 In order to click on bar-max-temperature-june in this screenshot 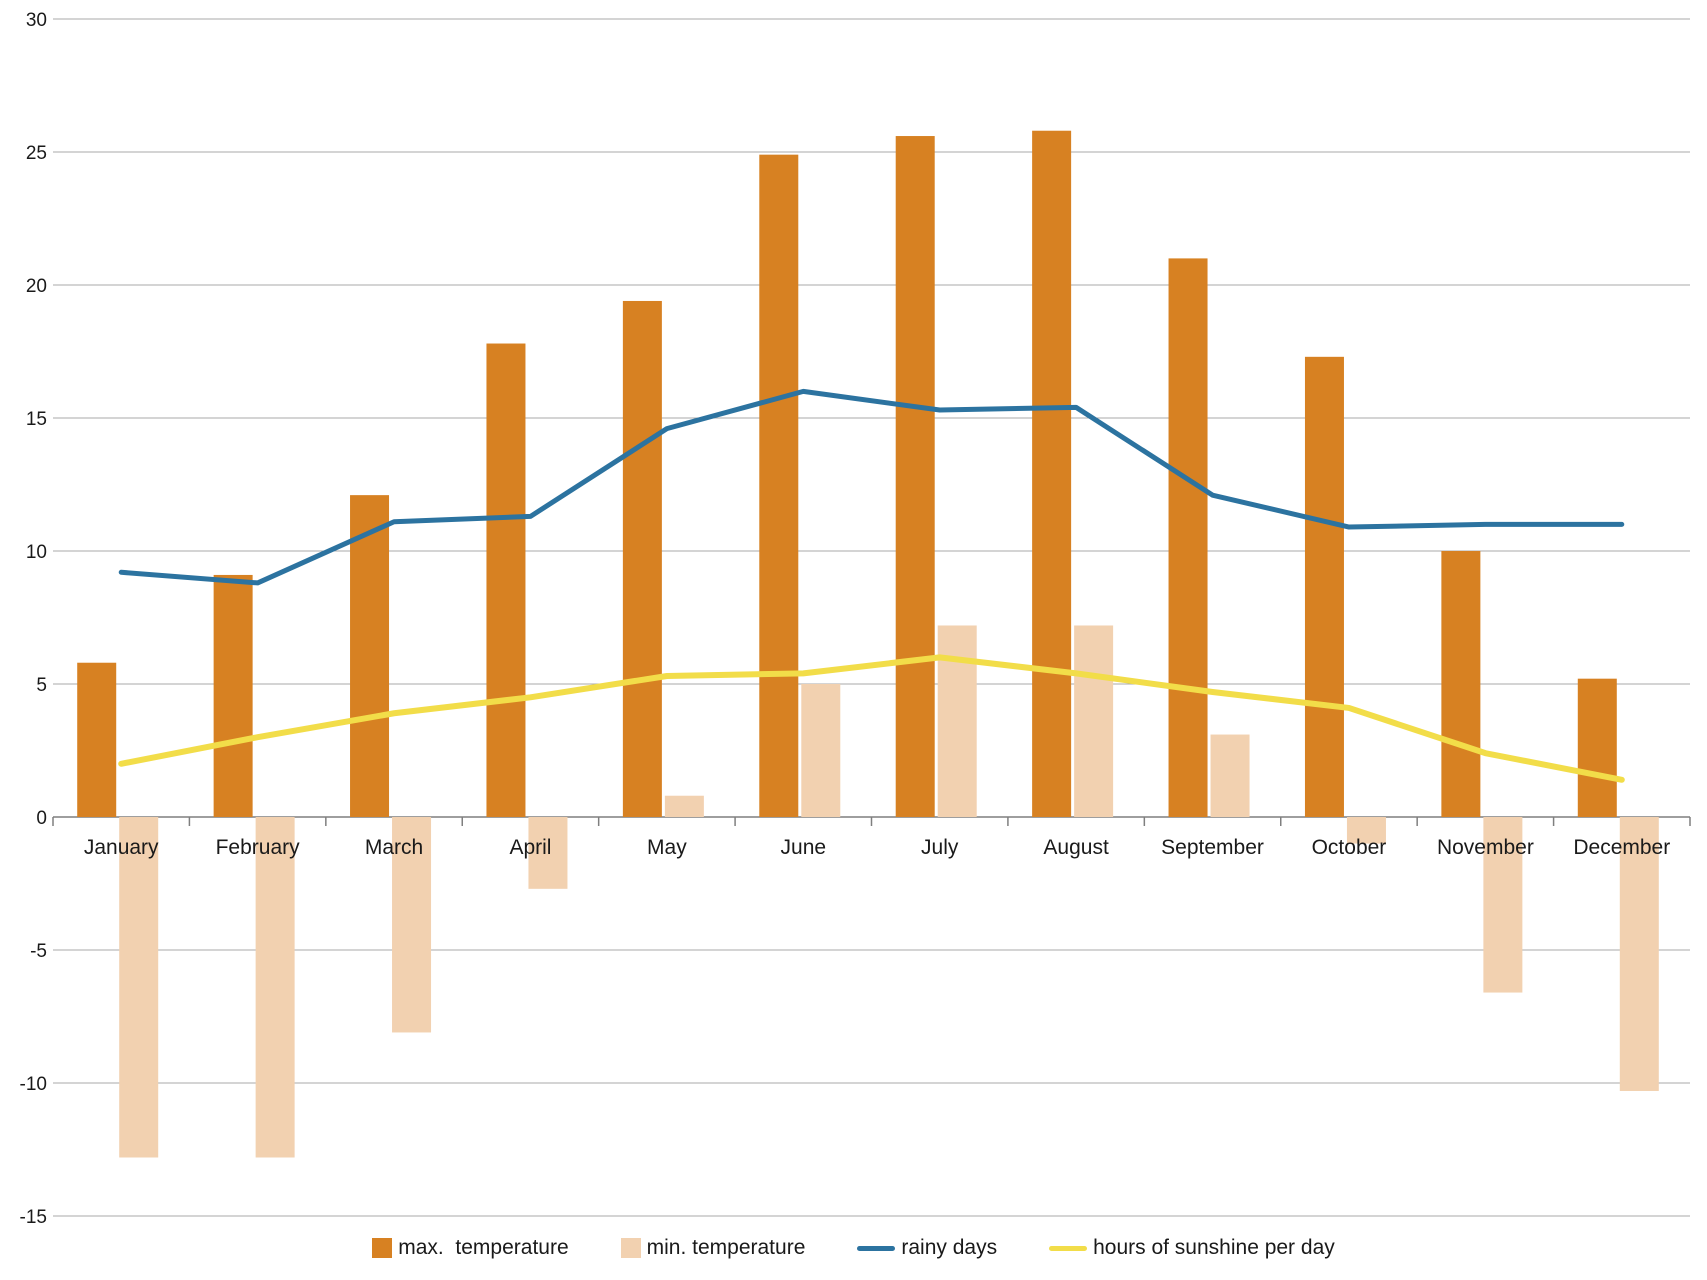, I will do `click(779, 485)`.